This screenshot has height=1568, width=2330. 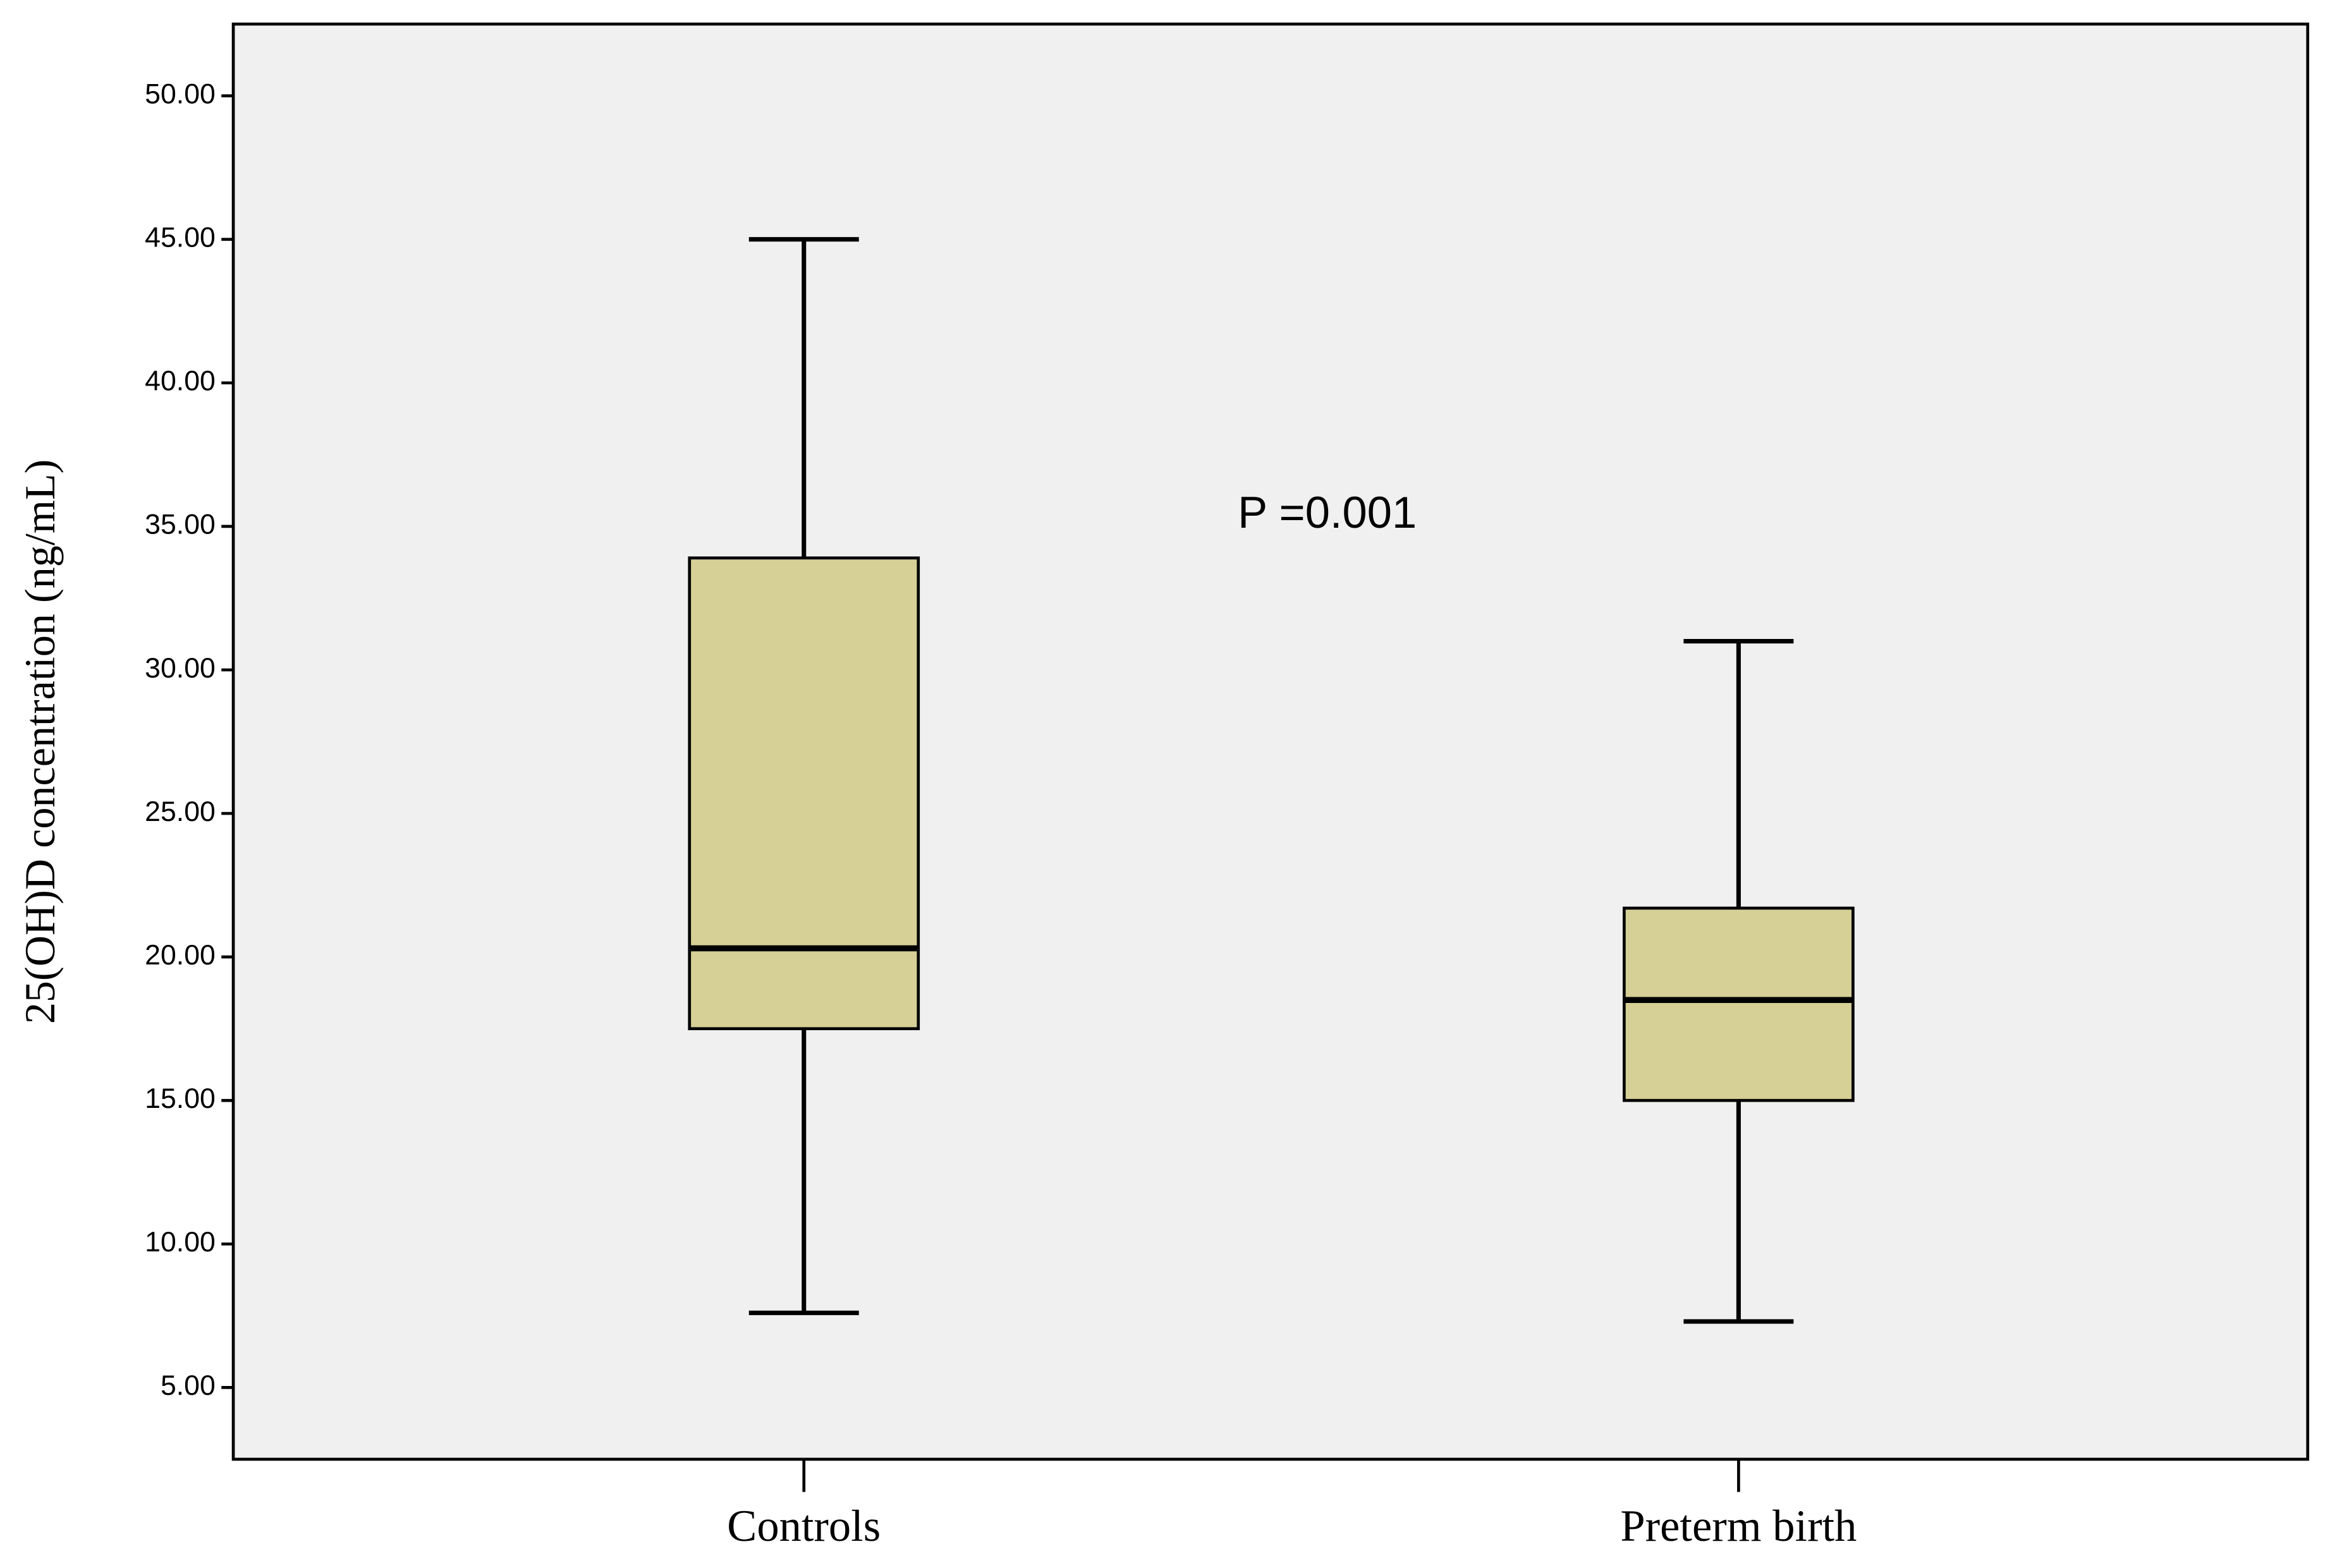 What do you see at coordinates (180, 237) in the screenshot?
I see `y-tick-label: 45.00` at bounding box center [180, 237].